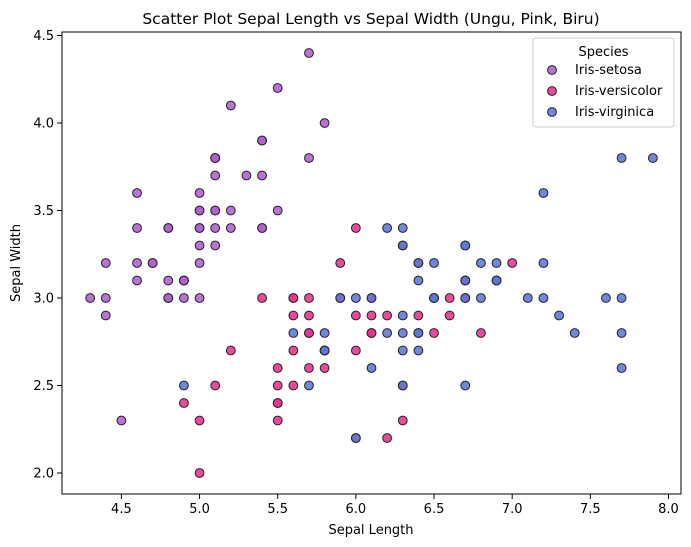 The image size is (691, 547). What do you see at coordinates (370, 530) in the screenshot?
I see `x-axis-title: Sepal Length` at bounding box center [370, 530].